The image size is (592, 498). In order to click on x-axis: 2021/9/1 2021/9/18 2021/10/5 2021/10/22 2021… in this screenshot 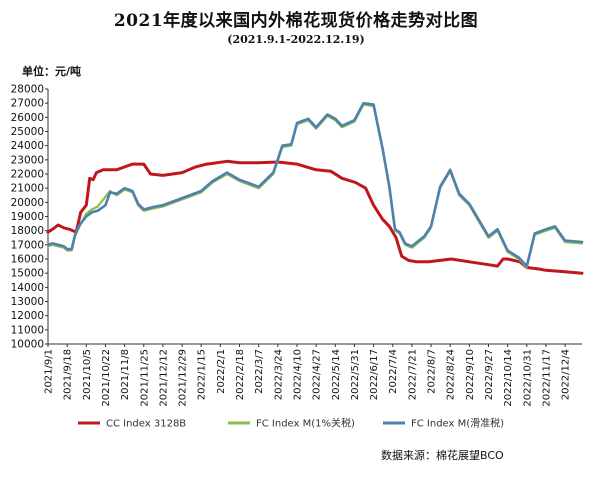, I will do `click(313, 375)`.